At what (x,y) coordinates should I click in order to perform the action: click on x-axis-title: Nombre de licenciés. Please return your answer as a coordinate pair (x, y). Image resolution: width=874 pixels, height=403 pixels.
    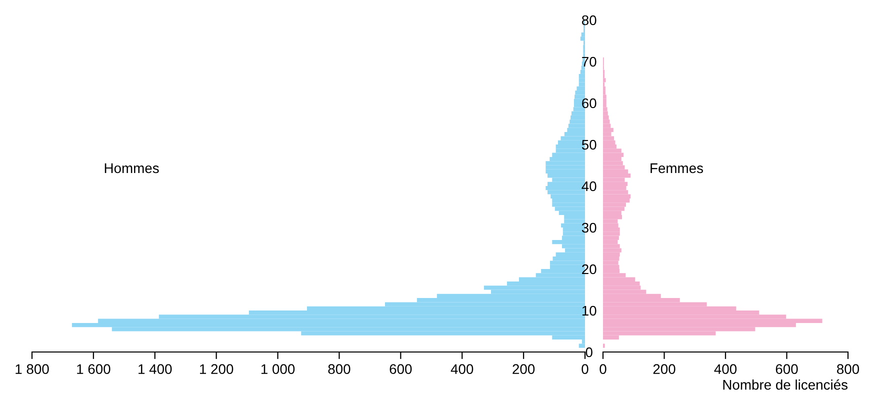
    Looking at the image, I should click on (785, 384).